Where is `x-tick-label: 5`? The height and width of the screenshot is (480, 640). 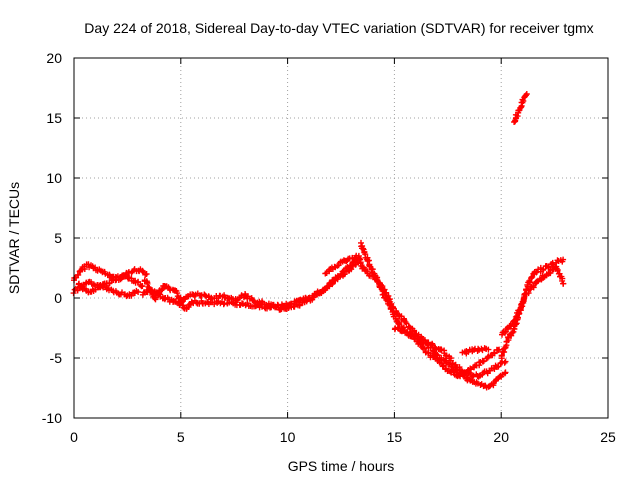 x-tick-label: 5 is located at coordinates (181, 437).